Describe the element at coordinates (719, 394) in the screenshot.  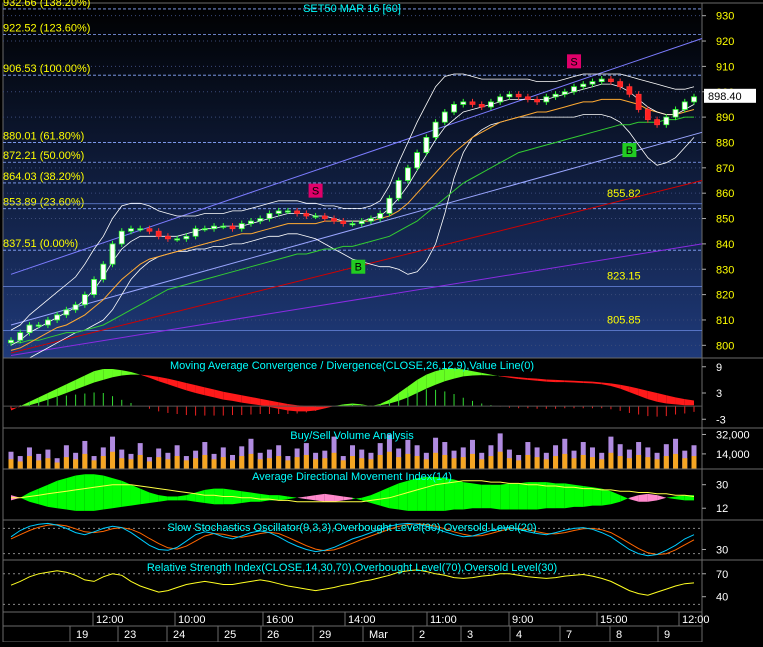
I see `macd-ytick-label: 3` at that location.